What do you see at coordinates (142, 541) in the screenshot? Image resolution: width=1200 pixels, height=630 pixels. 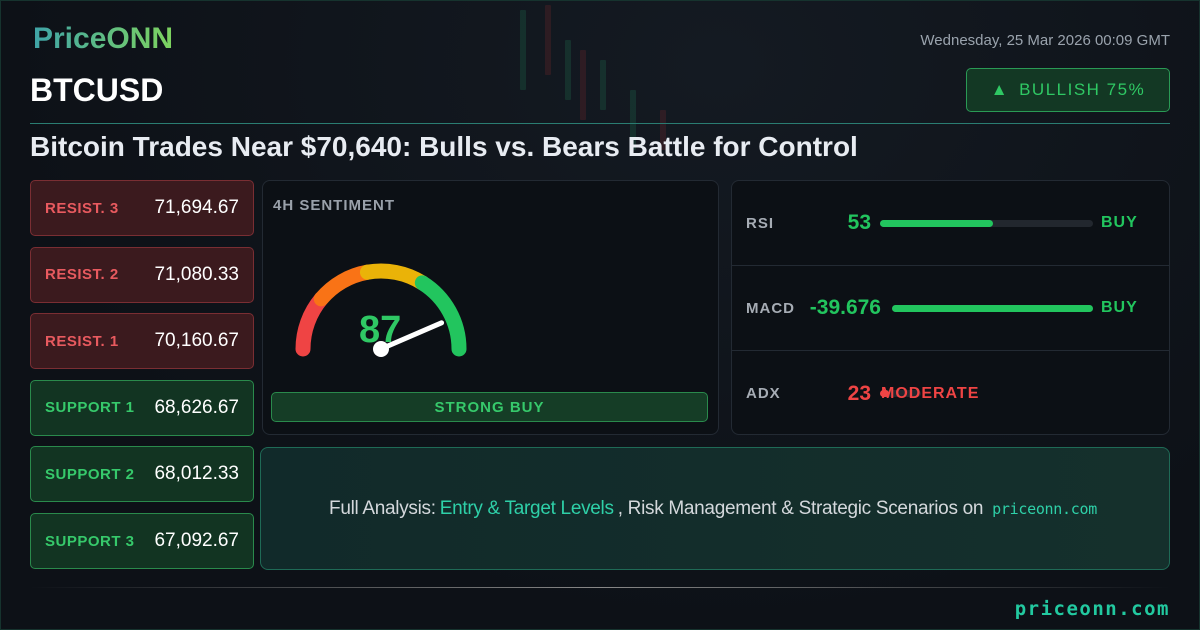 I see `level-support-row: SUPPORT 3 67,092.67` at bounding box center [142, 541].